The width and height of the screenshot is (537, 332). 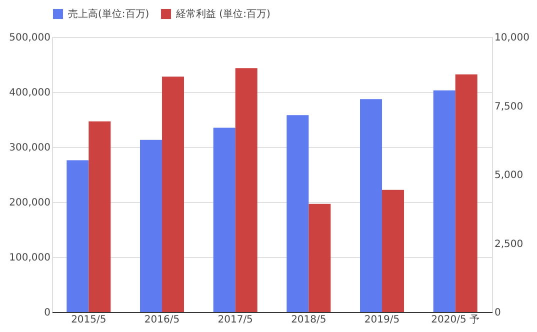 I want to click on y2-tick-label: 2,500, so click(x=509, y=244).